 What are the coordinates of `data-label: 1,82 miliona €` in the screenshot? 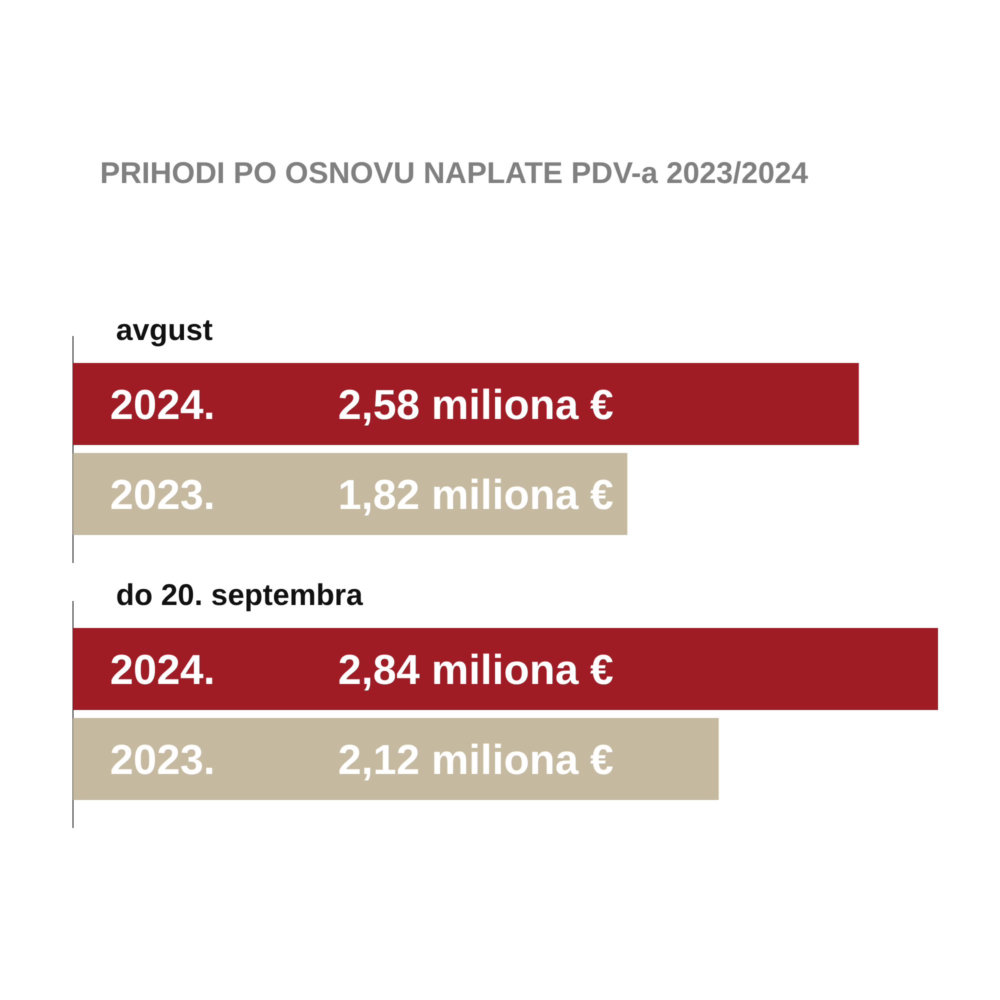 It's located at (476, 494).